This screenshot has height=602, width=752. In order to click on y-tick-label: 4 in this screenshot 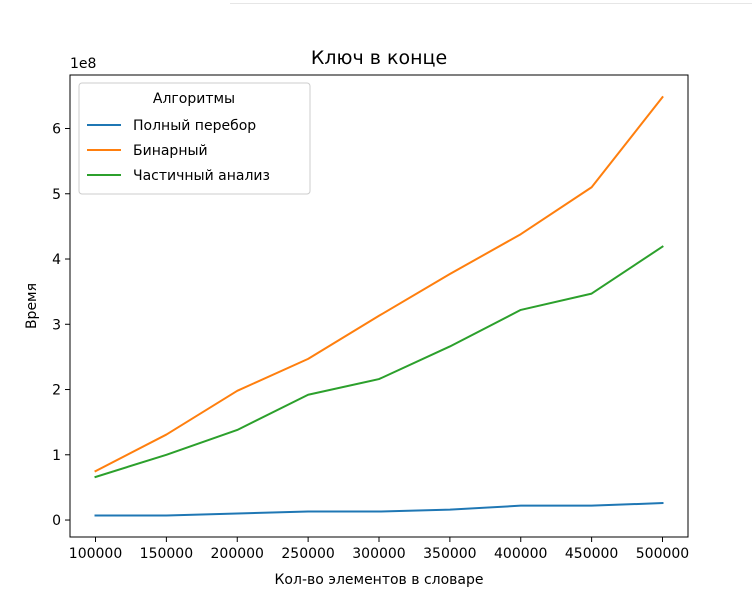, I will do `click(56, 260)`.